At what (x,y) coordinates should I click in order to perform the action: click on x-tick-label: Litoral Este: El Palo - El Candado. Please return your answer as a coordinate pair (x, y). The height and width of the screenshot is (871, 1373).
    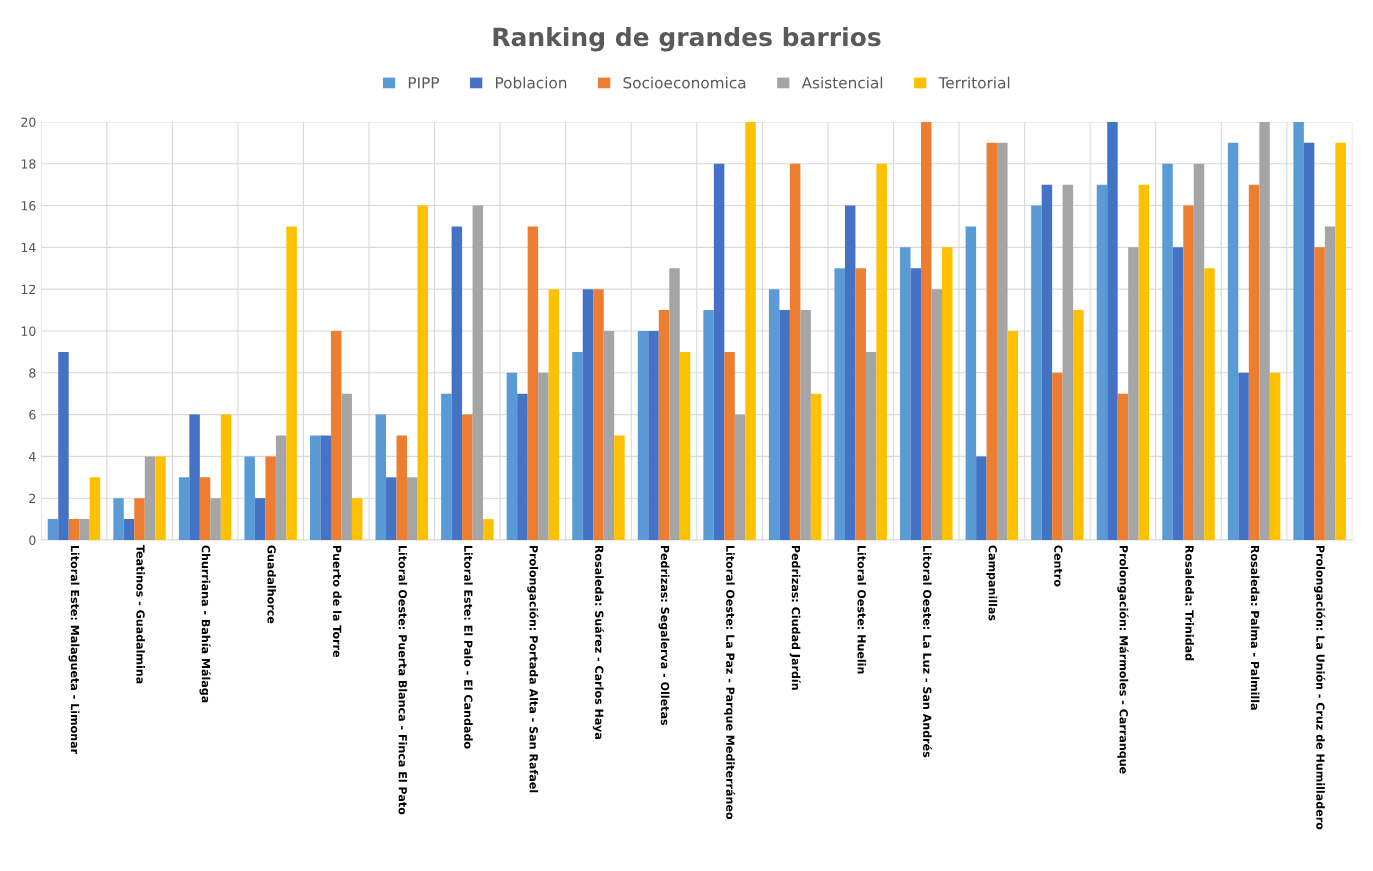
    Looking at the image, I should click on (468, 647).